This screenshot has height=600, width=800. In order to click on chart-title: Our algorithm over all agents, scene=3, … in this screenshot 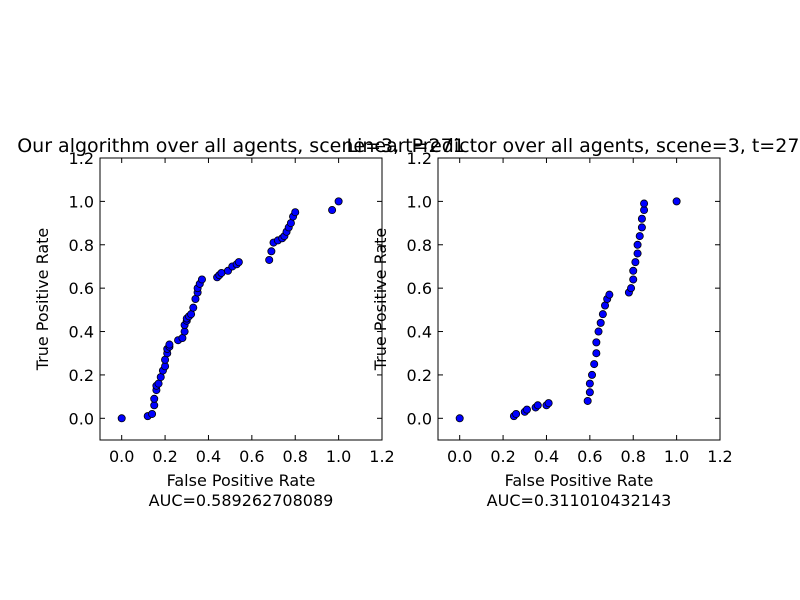, I will do `click(241, 146)`.